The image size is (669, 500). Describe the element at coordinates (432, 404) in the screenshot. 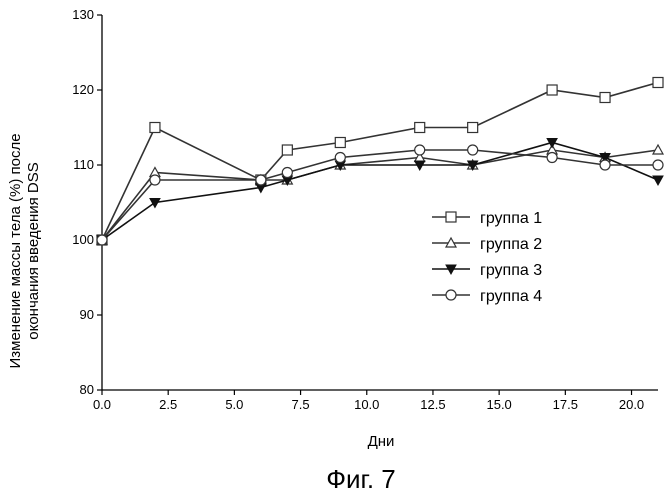

I see `x-tick-label: 12.5` at that location.